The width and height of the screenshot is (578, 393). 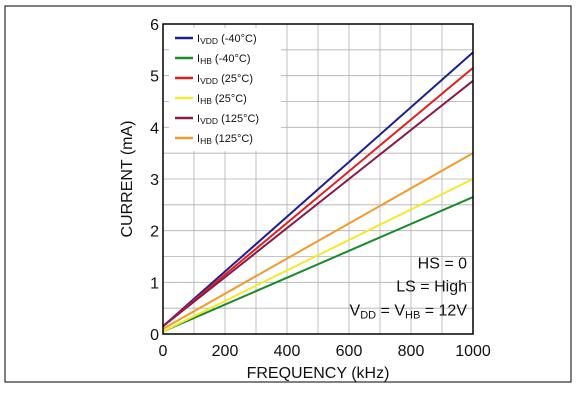 What do you see at coordinates (411, 351) in the screenshot?
I see `x-tick-label: 800` at bounding box center [411, 351].